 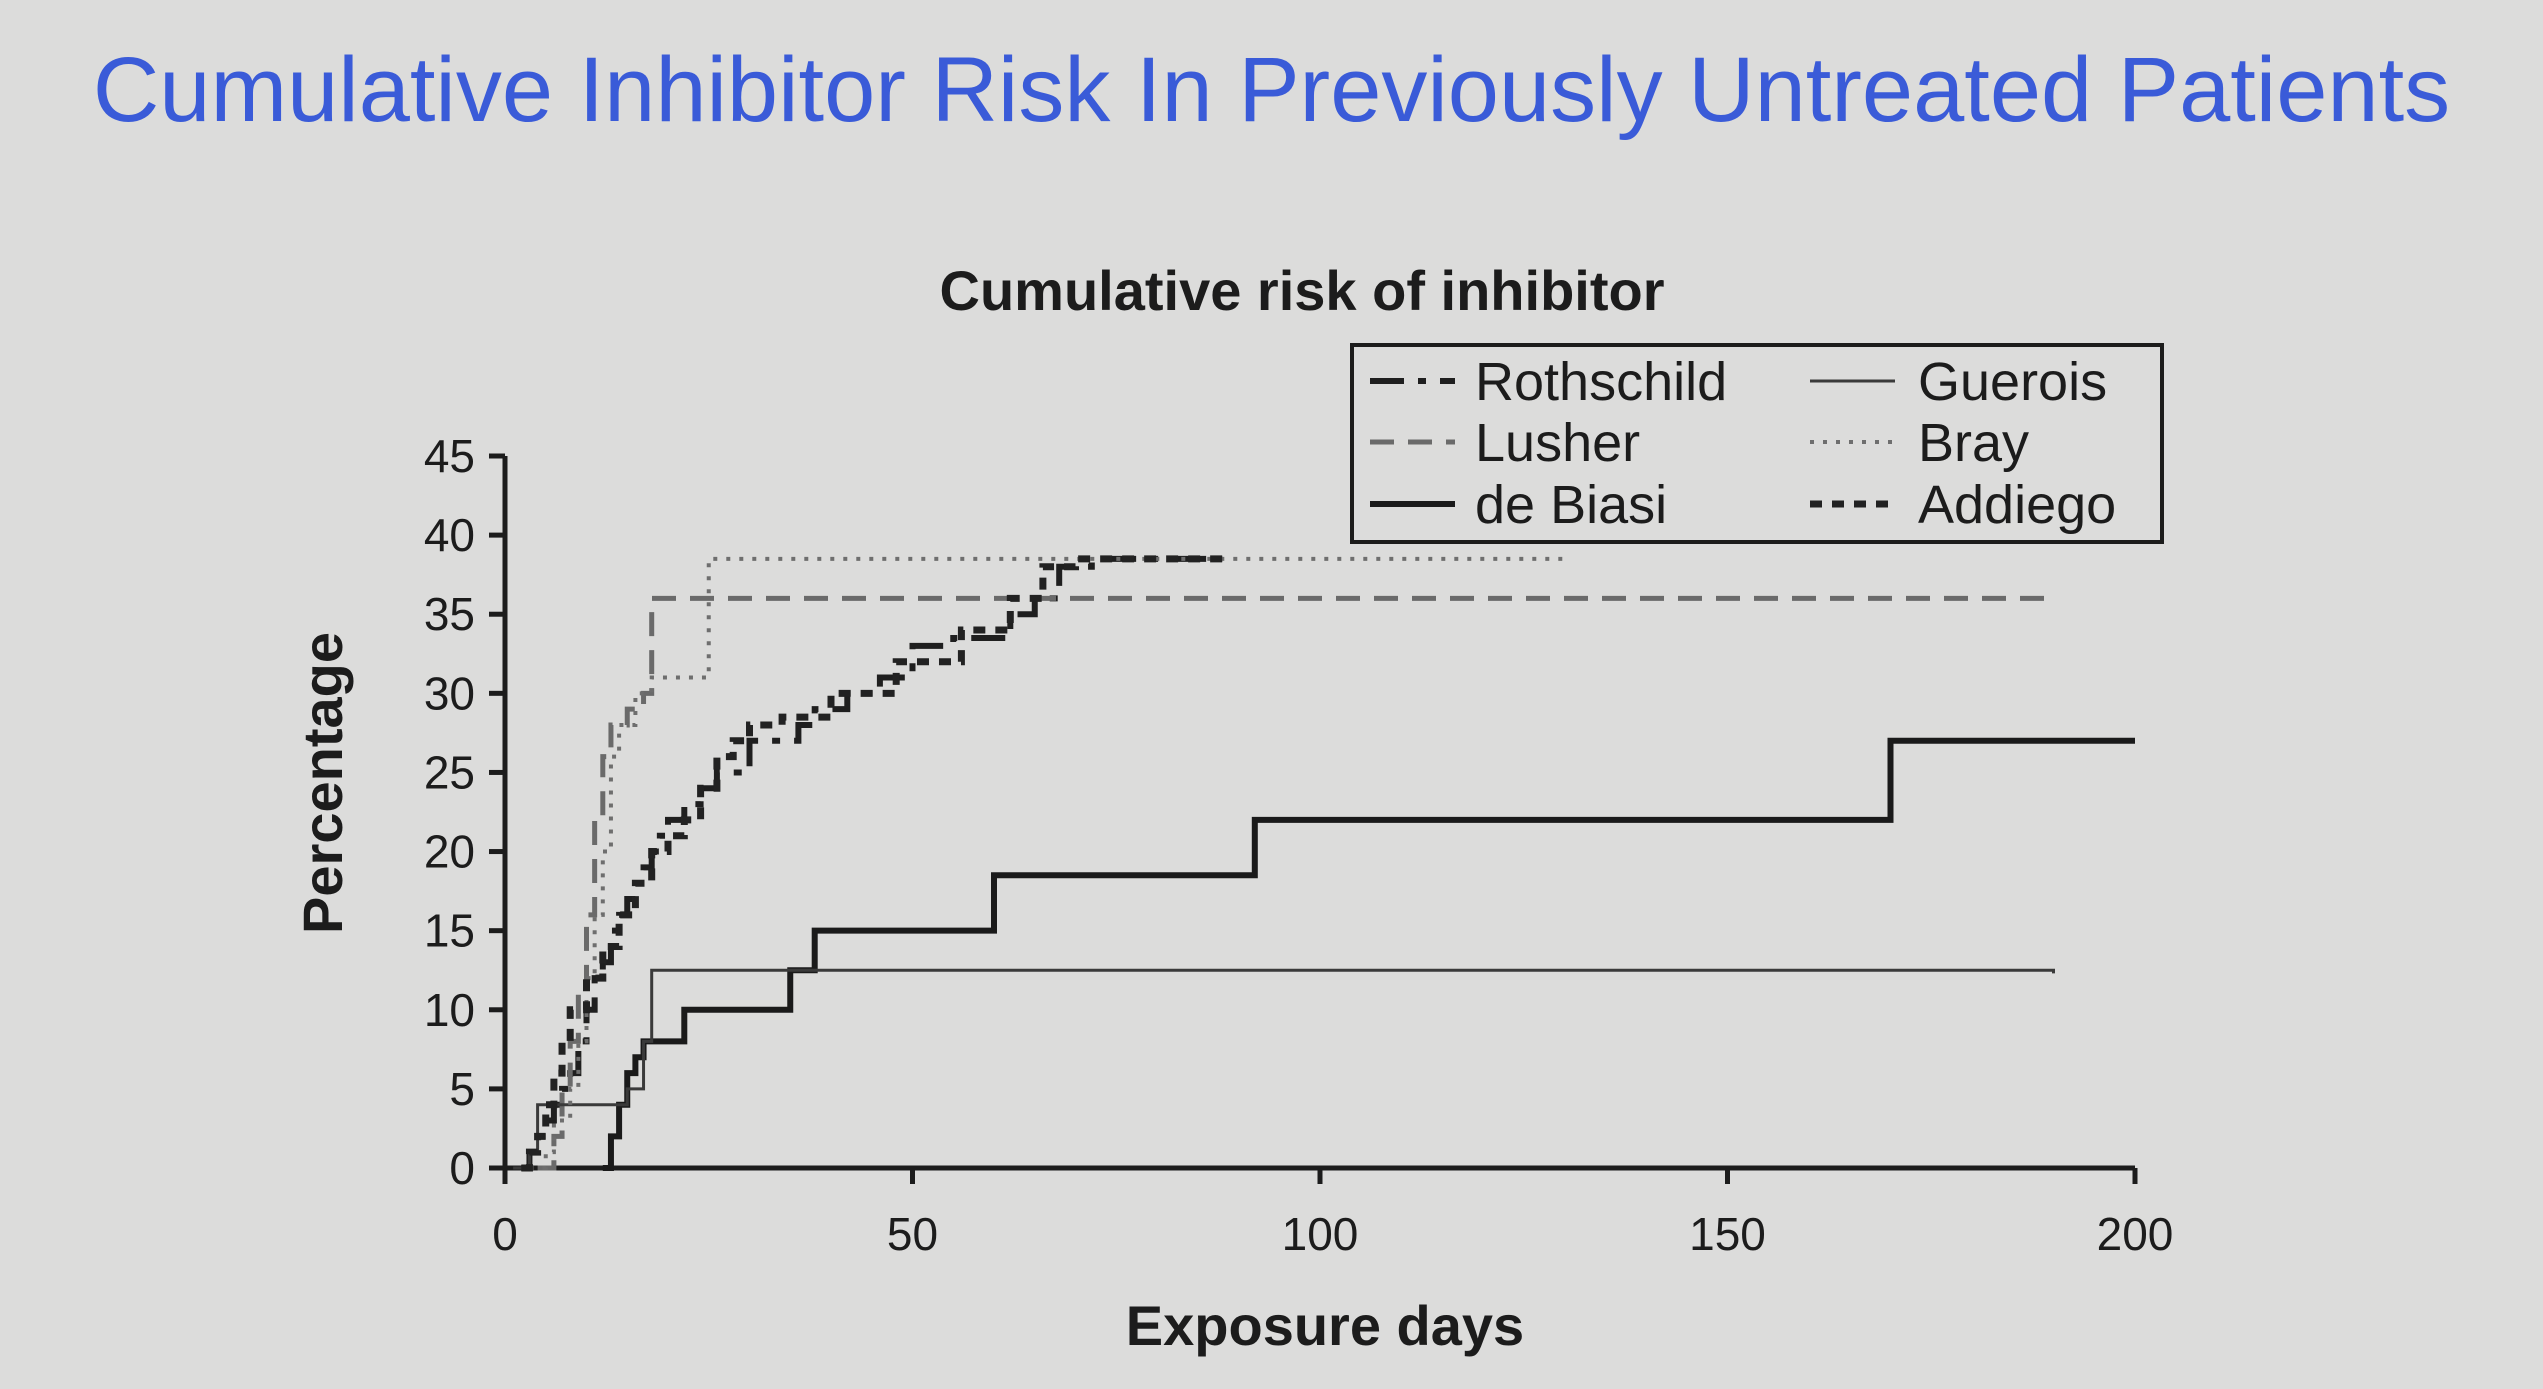 I want to click on y-tick-label: 0, so click(x=462, y=1168).